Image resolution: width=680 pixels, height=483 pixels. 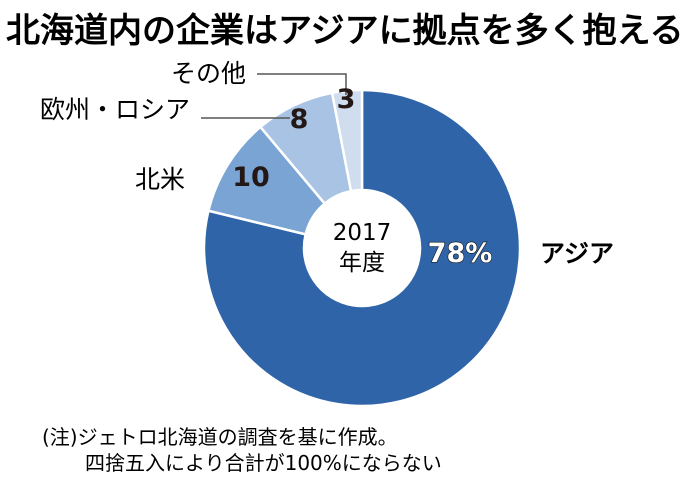 What do you see at coordinates (299, 119) in the screenshot?
I see `slice-europe-russia-value-label: 8` at bounding box center [299, 119].